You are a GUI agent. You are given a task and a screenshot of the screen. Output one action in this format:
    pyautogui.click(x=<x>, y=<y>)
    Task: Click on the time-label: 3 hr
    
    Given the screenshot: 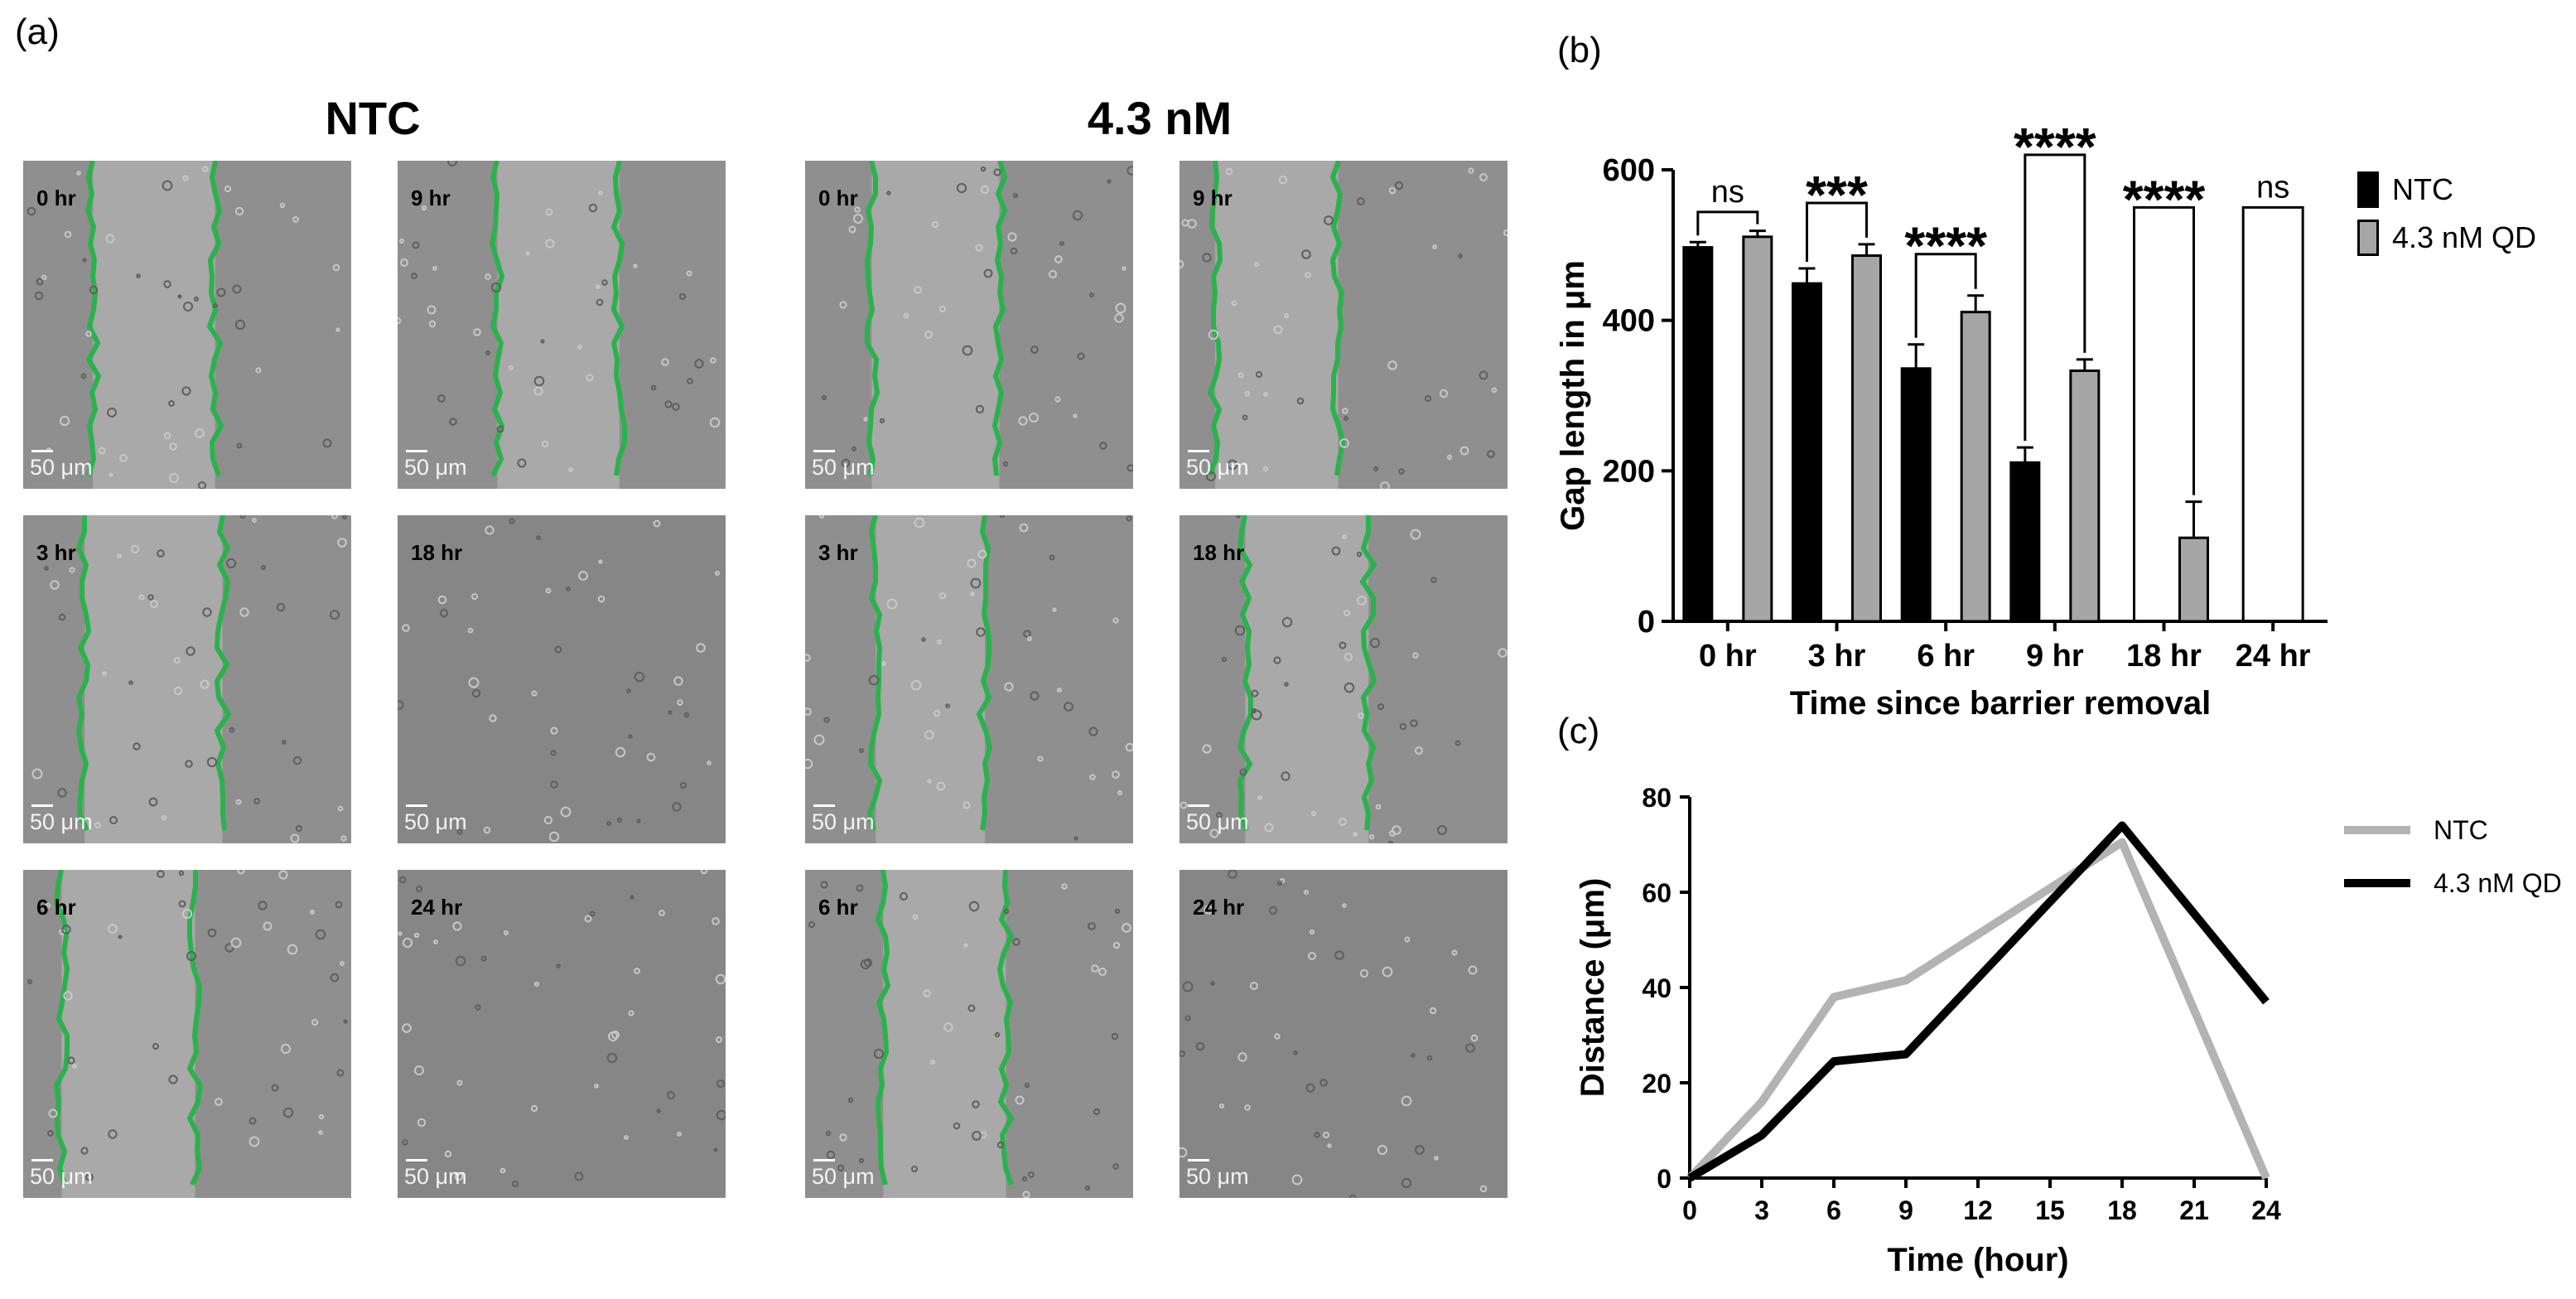 What is the action you would take?
    pyautogui.click(x=56, y=552)
    